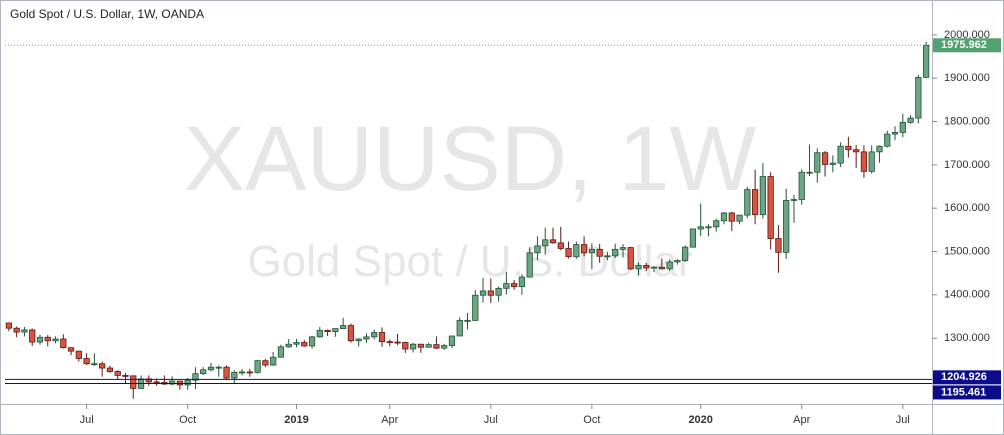  What do you see at coordinates (296, 420) in the screenshot?
I see `x-tick-label: 2019` at bounding box center [296, 420].